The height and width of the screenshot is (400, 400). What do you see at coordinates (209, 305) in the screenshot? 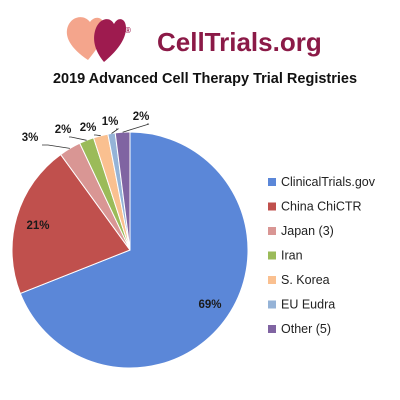
I see `data-label: 69%` at bounding box center [209, 305].